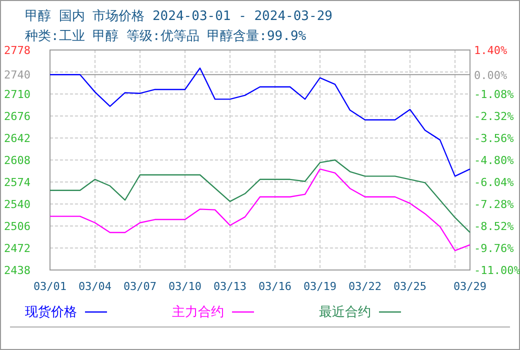  I want to click on y2-tick-label: 0.00%, so click(491, 75).